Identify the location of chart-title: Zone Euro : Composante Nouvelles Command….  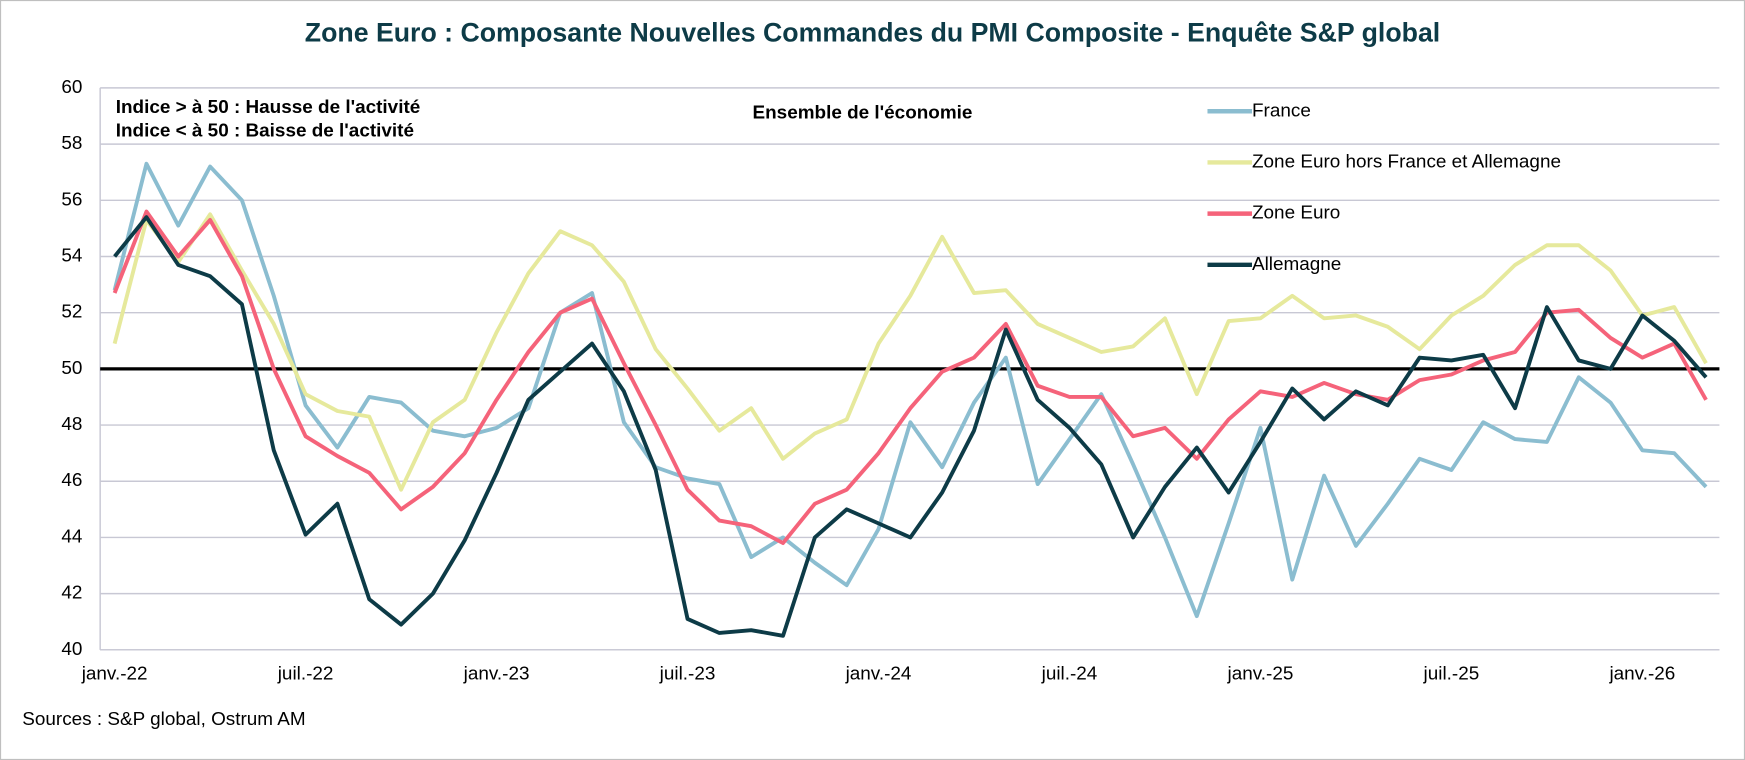
(872, 33).